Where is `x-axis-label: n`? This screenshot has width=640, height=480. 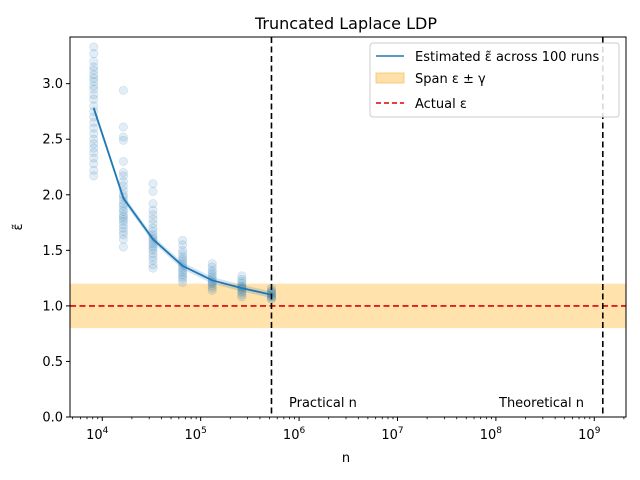 x-axis-label: n is located at coordinates (346, 458).